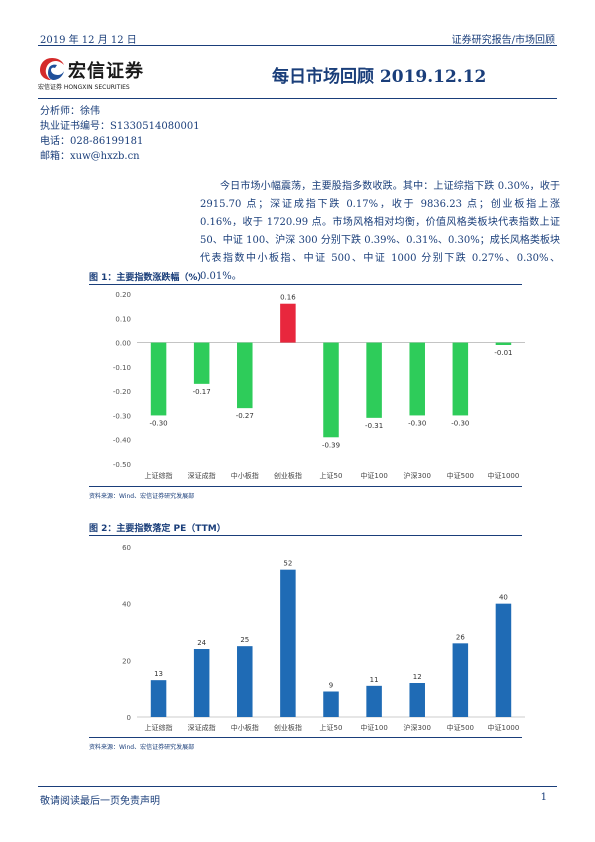 This screenshot has height=842, width=595. What do you see at coordinates (297, 786) in the screenshot?
I see `footer-divider` at bounding box center [297, 786].